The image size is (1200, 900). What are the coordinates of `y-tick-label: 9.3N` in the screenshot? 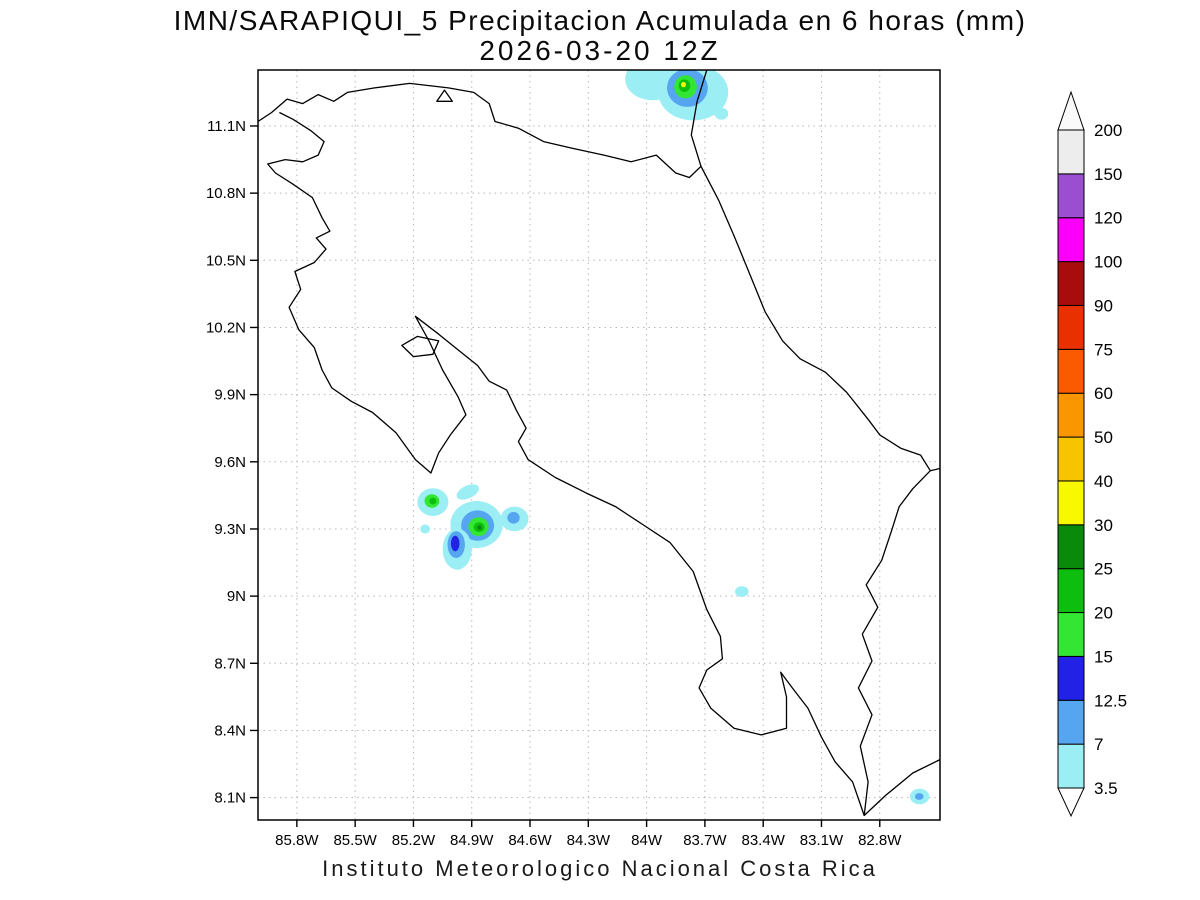 It's located at (230, 529).